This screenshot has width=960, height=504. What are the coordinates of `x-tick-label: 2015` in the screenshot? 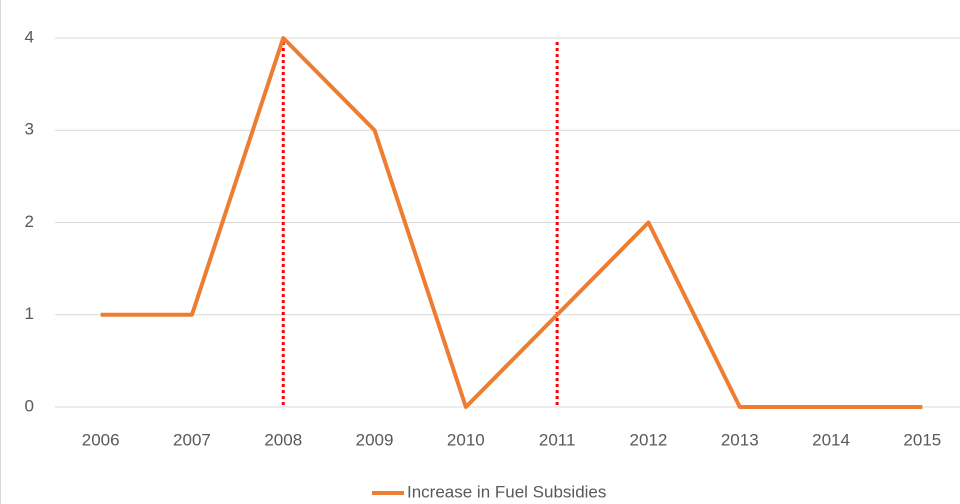 It's located at (922, 439).